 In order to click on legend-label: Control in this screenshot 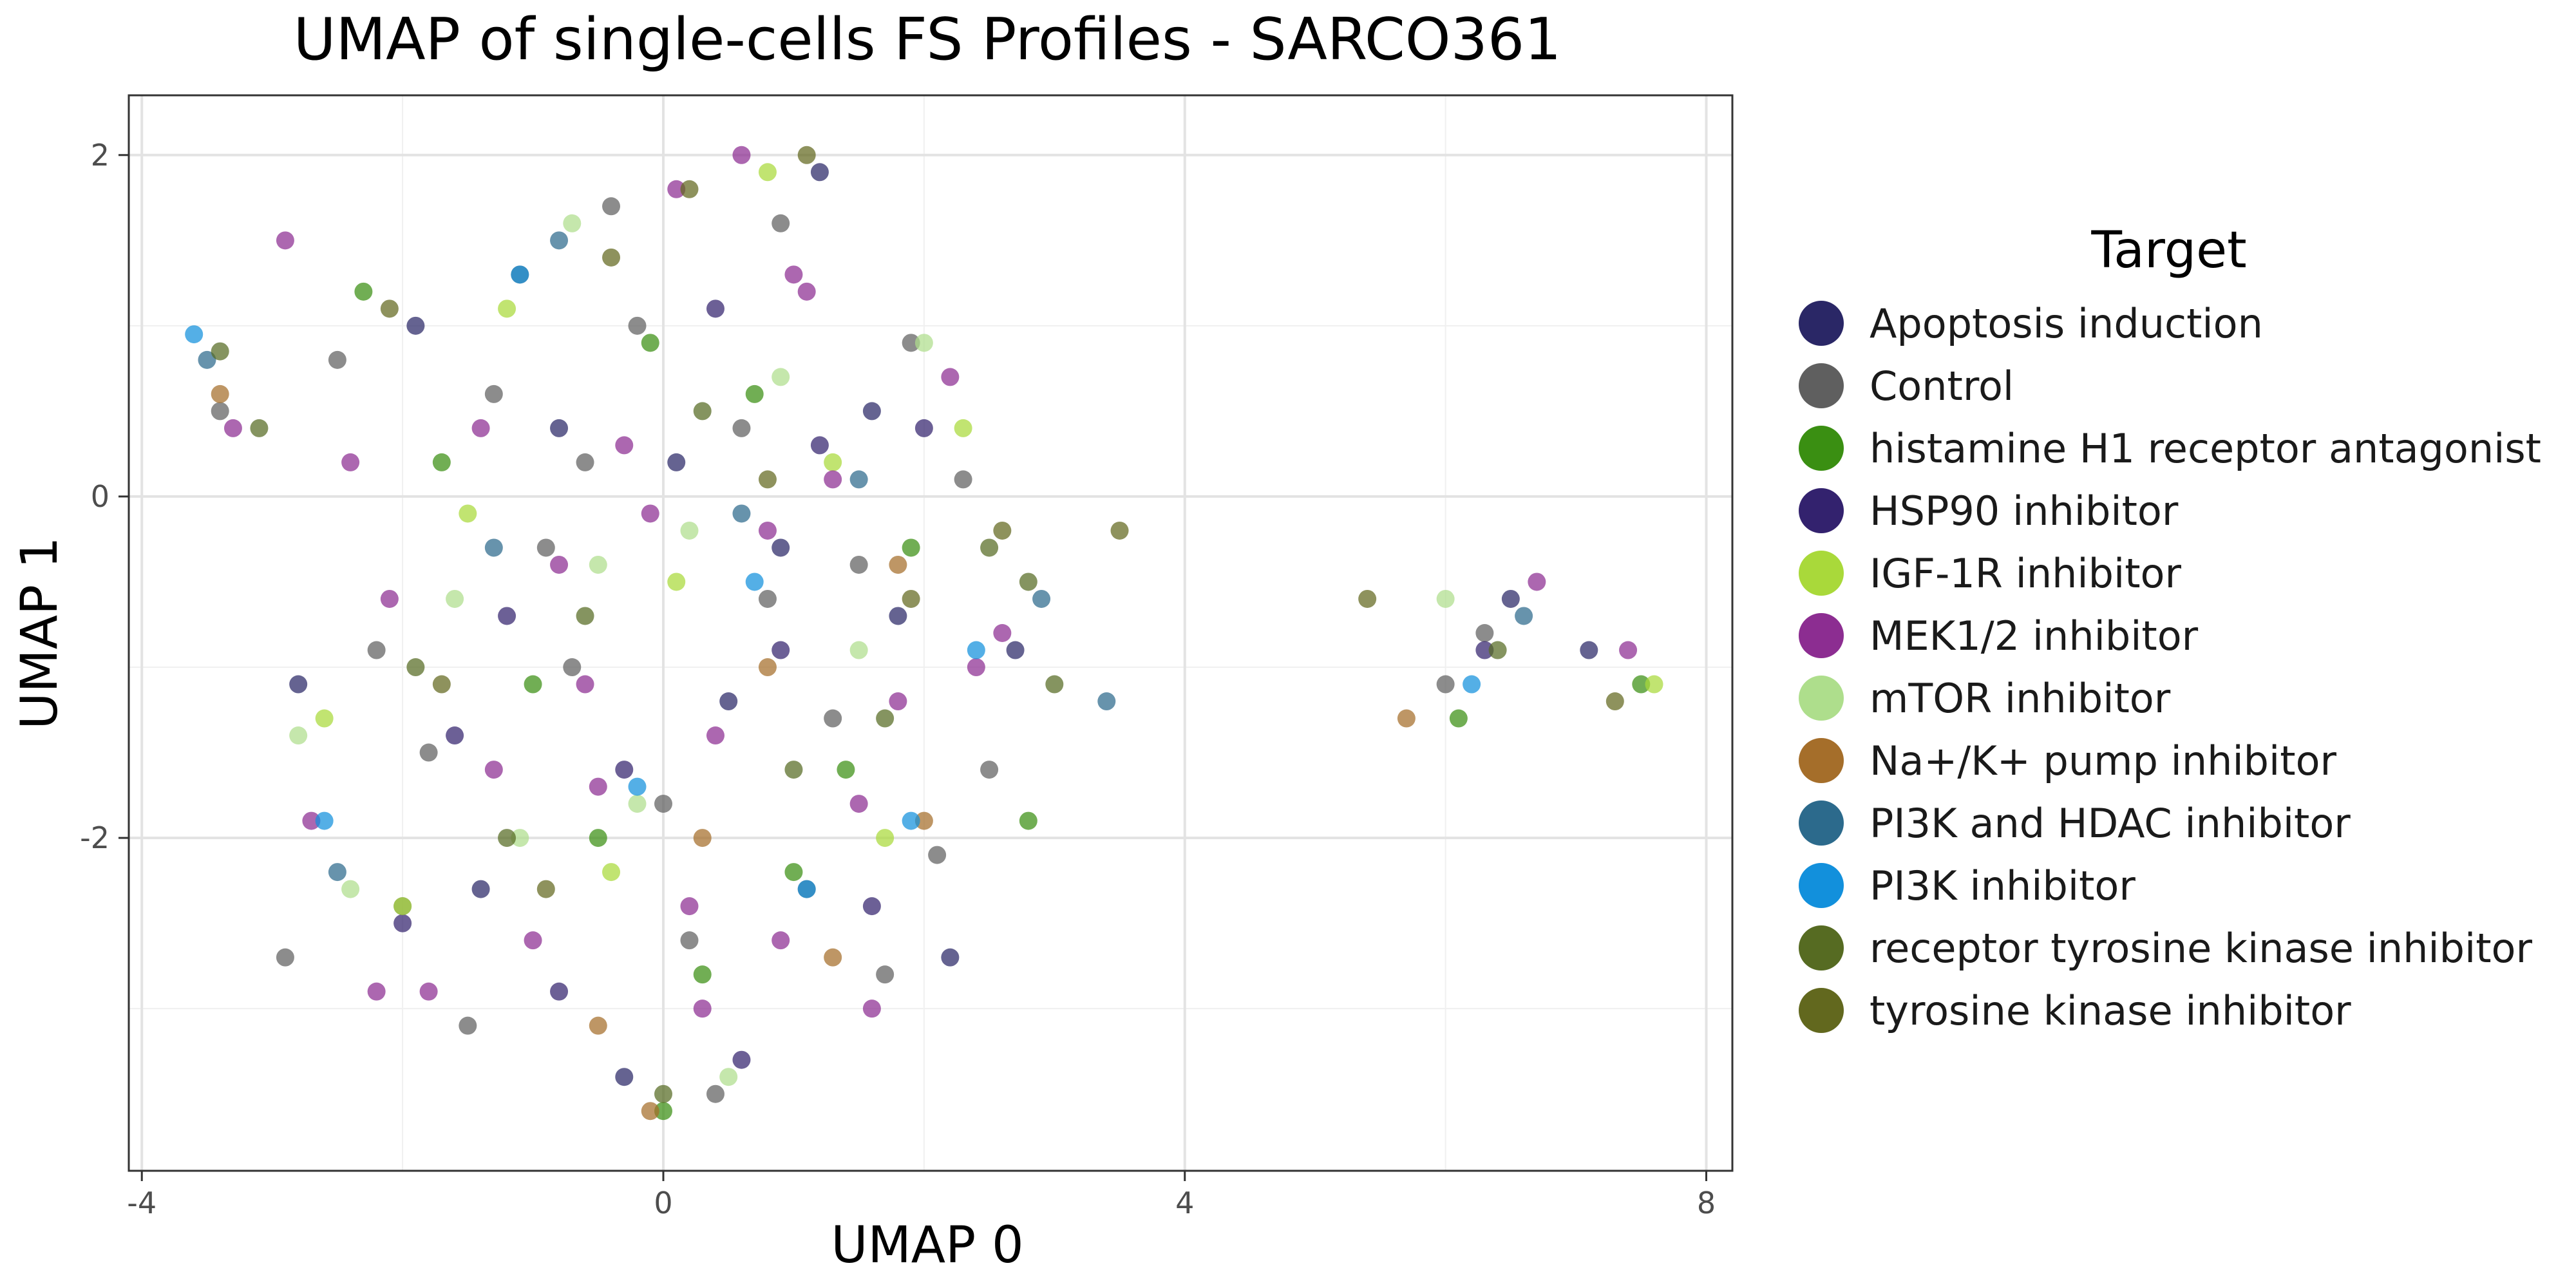, I will do `click(1942, 386)`.